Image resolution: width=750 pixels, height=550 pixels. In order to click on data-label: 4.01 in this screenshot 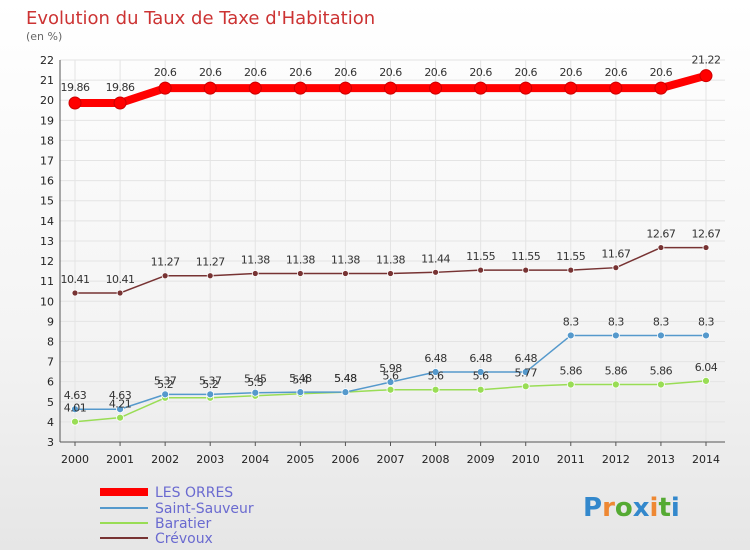, I will do `click(75, 408)`.